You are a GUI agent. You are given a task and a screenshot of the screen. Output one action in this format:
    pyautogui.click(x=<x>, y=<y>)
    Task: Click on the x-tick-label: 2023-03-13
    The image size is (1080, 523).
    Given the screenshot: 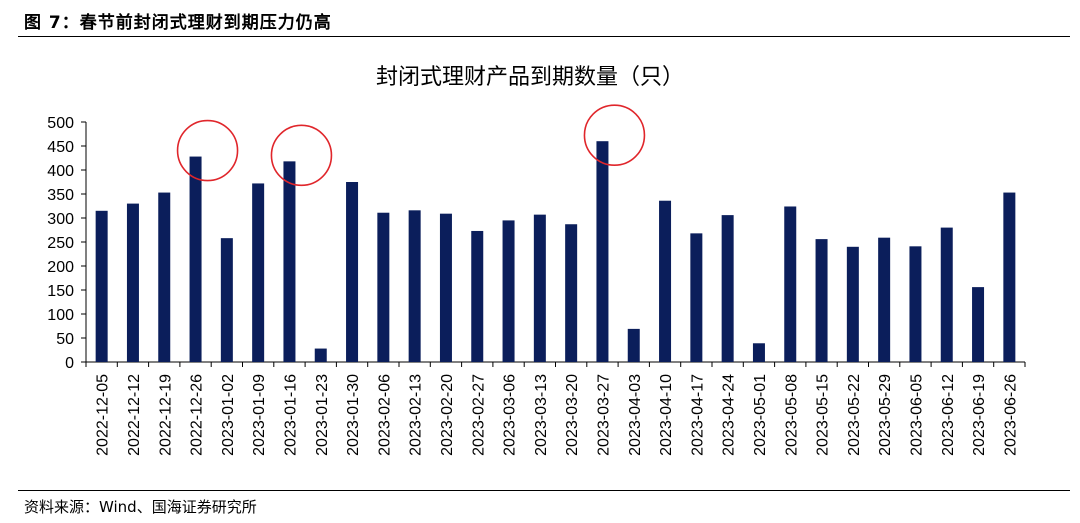 What is the action you would take?
    pyautogui.click(x=541, y=415)
    